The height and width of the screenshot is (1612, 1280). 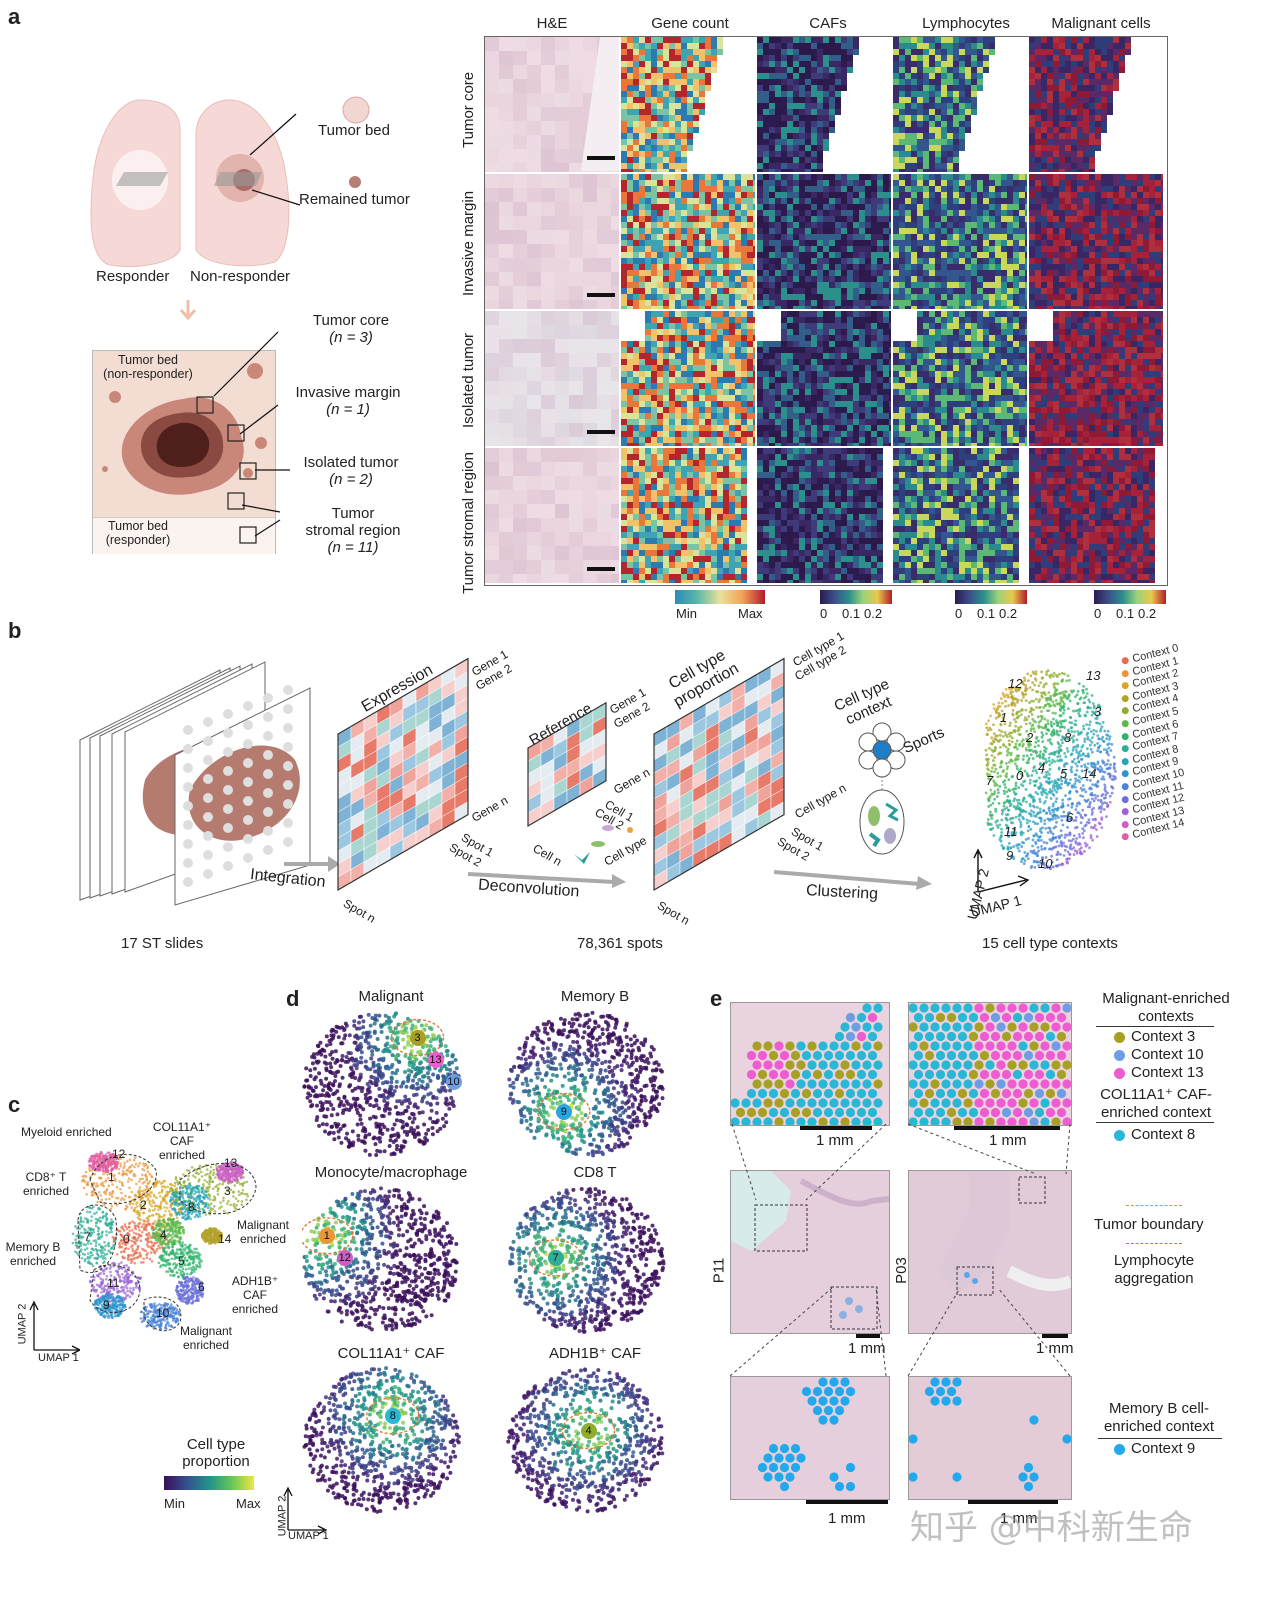 I want to click on tile-lym-row2, so click(x=960, y=241).